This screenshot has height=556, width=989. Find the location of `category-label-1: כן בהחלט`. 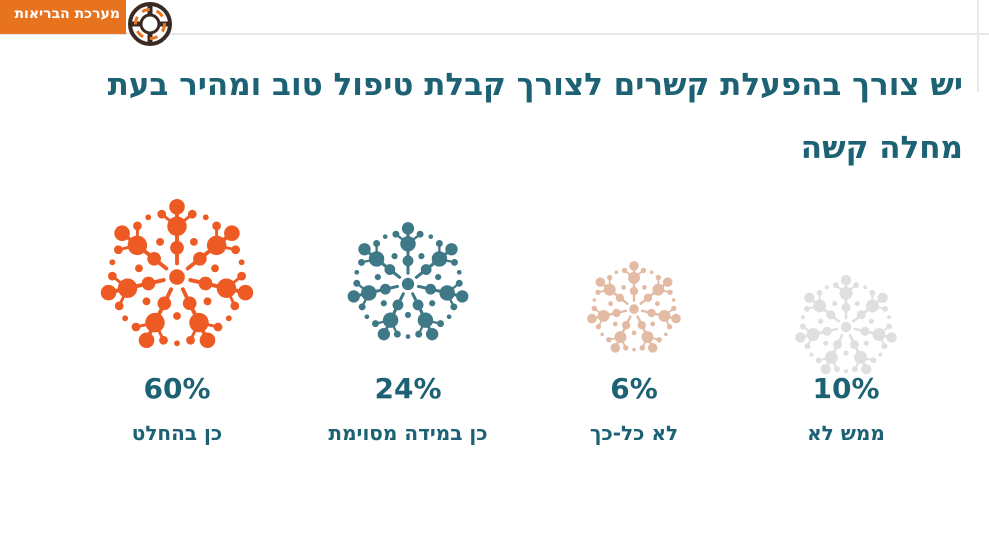

category-label-1: כן בהחלט is located at coordinates (177, 433).